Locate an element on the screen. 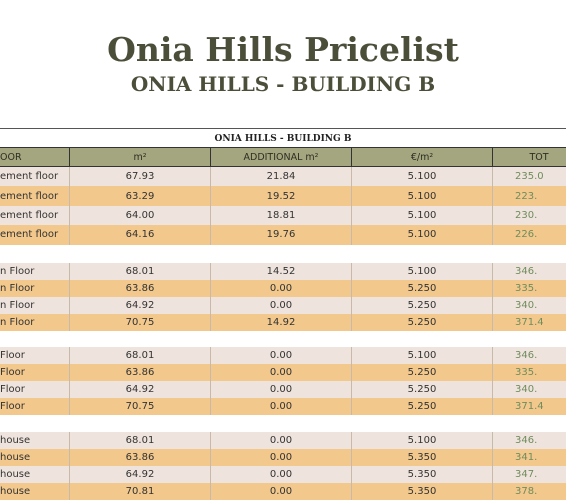  table-cell: 226. is located at coordinates (529, 234).